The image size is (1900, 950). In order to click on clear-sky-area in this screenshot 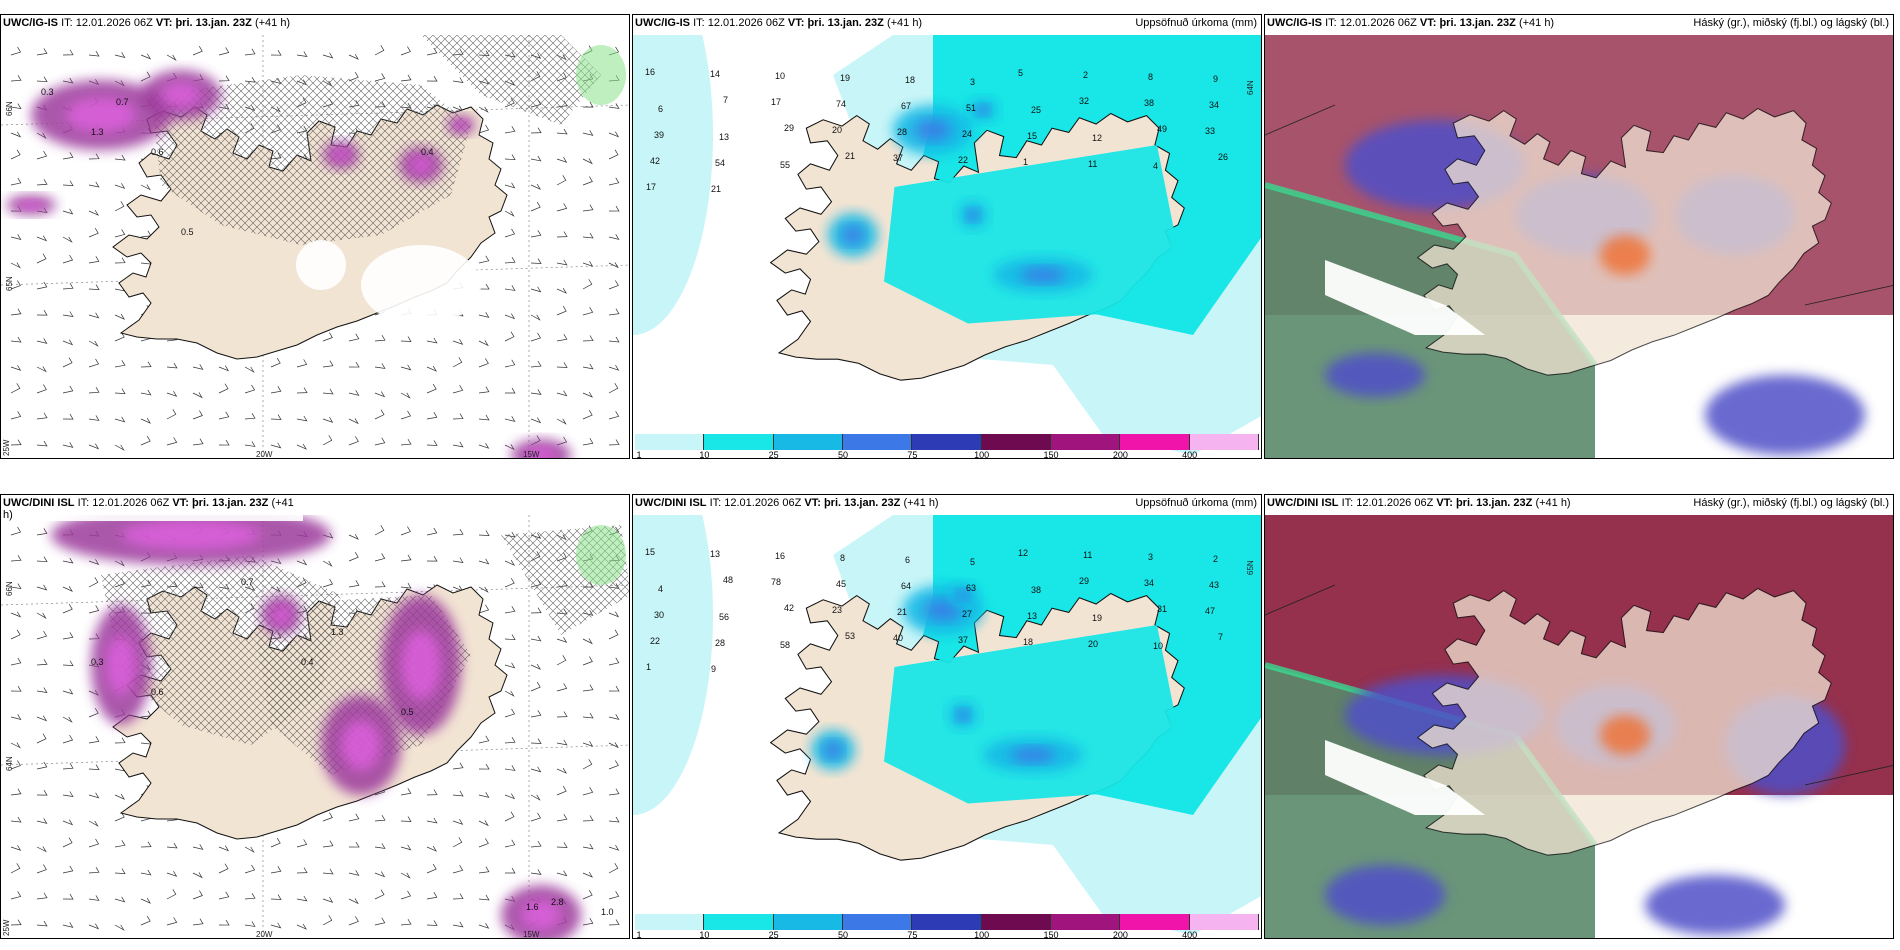, I will do `click(1405, 297)`.